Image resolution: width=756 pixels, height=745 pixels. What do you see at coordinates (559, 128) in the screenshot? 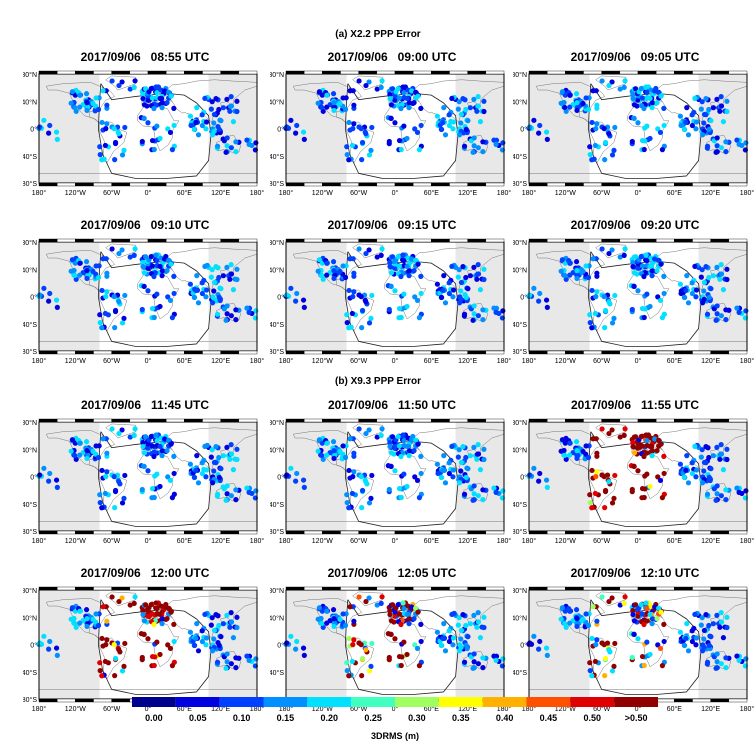
I see `shaded-region` at bounding box center [559, 128].